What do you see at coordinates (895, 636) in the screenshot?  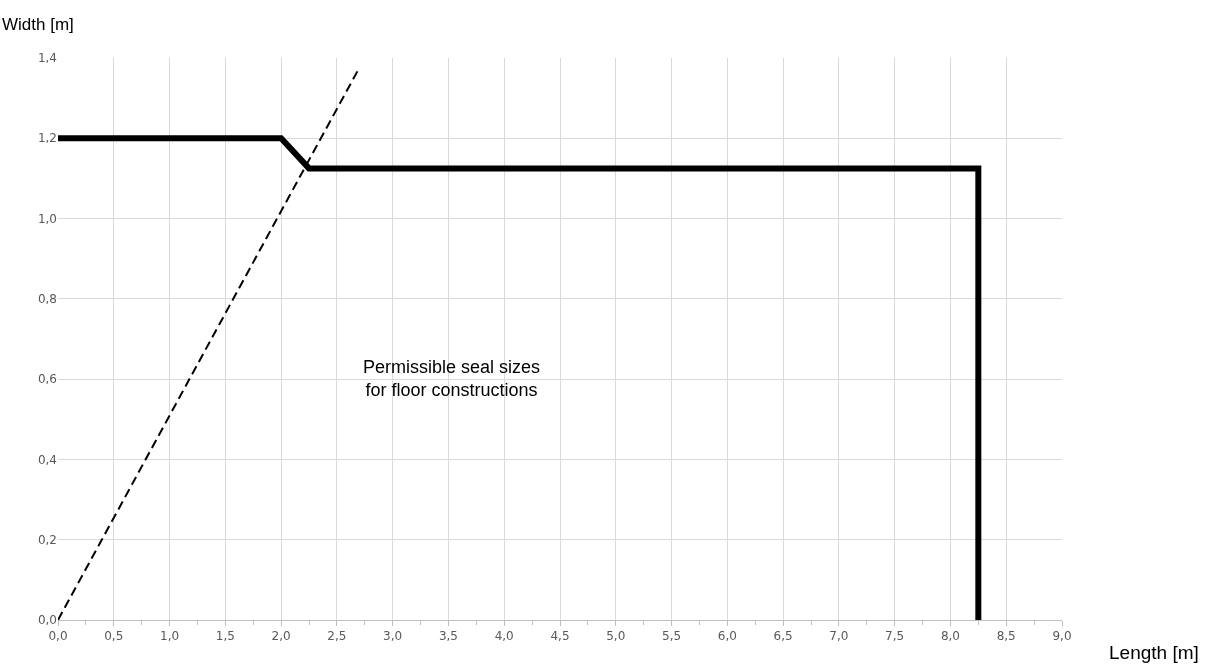 I see `x-tick-label: 7,5` at bounding box center [895, 636].